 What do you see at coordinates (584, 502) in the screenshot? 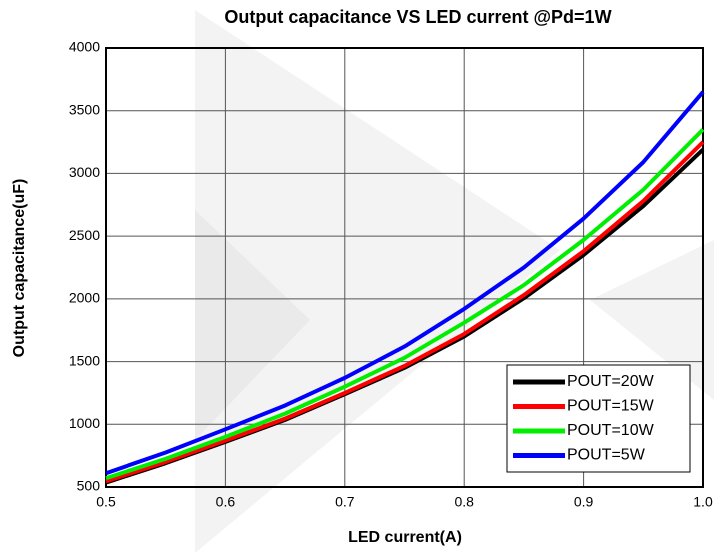
I see `x-tick-label: 0.9` at bounding box center [584, 502].